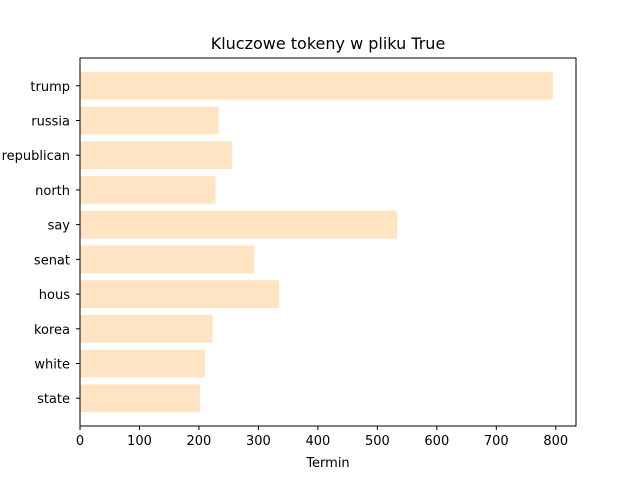 The image size is (640, 480). Describe the element at coordinates (156, 155) in the screenshot. I see `bar-republican` at that location.